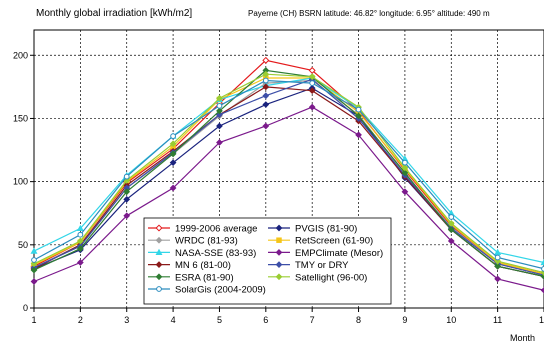 This screenshot has width=544, height=342. I want to click on legend-item: MN 6 (81-00), so click(189, 265).